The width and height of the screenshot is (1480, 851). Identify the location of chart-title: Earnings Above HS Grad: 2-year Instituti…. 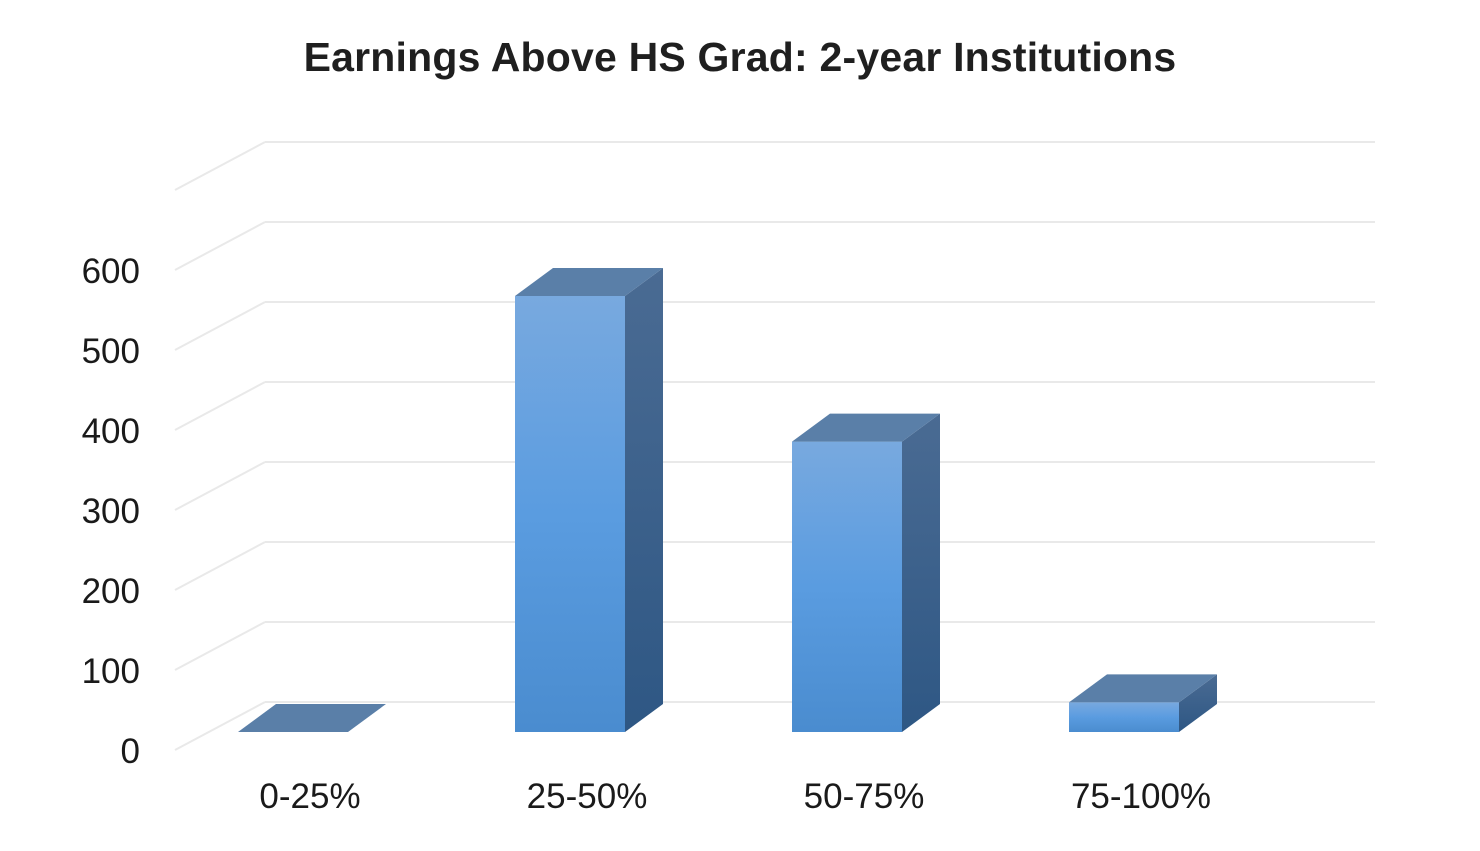
(740, 57).